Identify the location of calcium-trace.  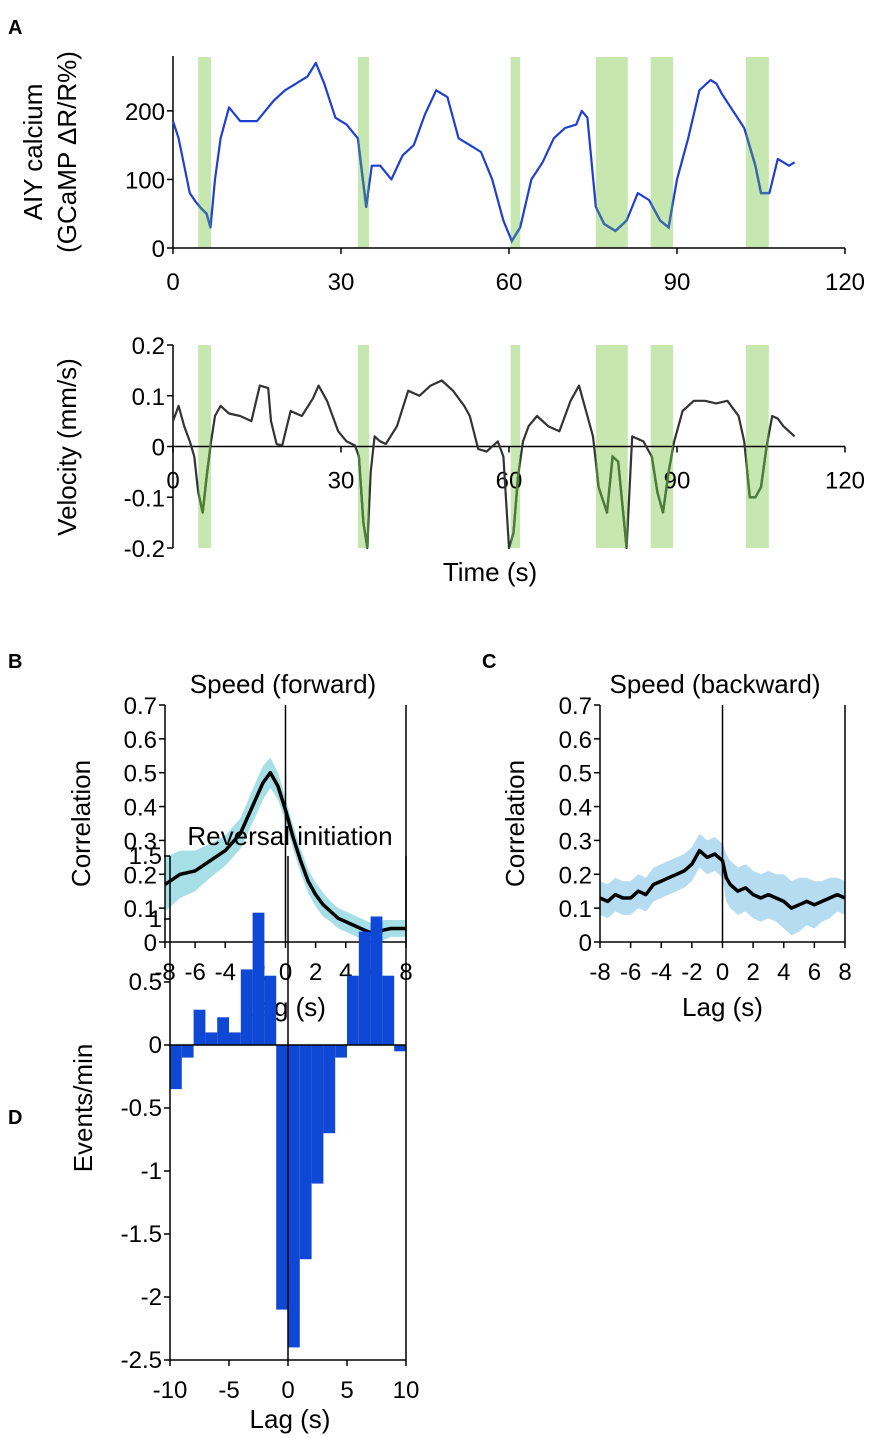
(483, 152).